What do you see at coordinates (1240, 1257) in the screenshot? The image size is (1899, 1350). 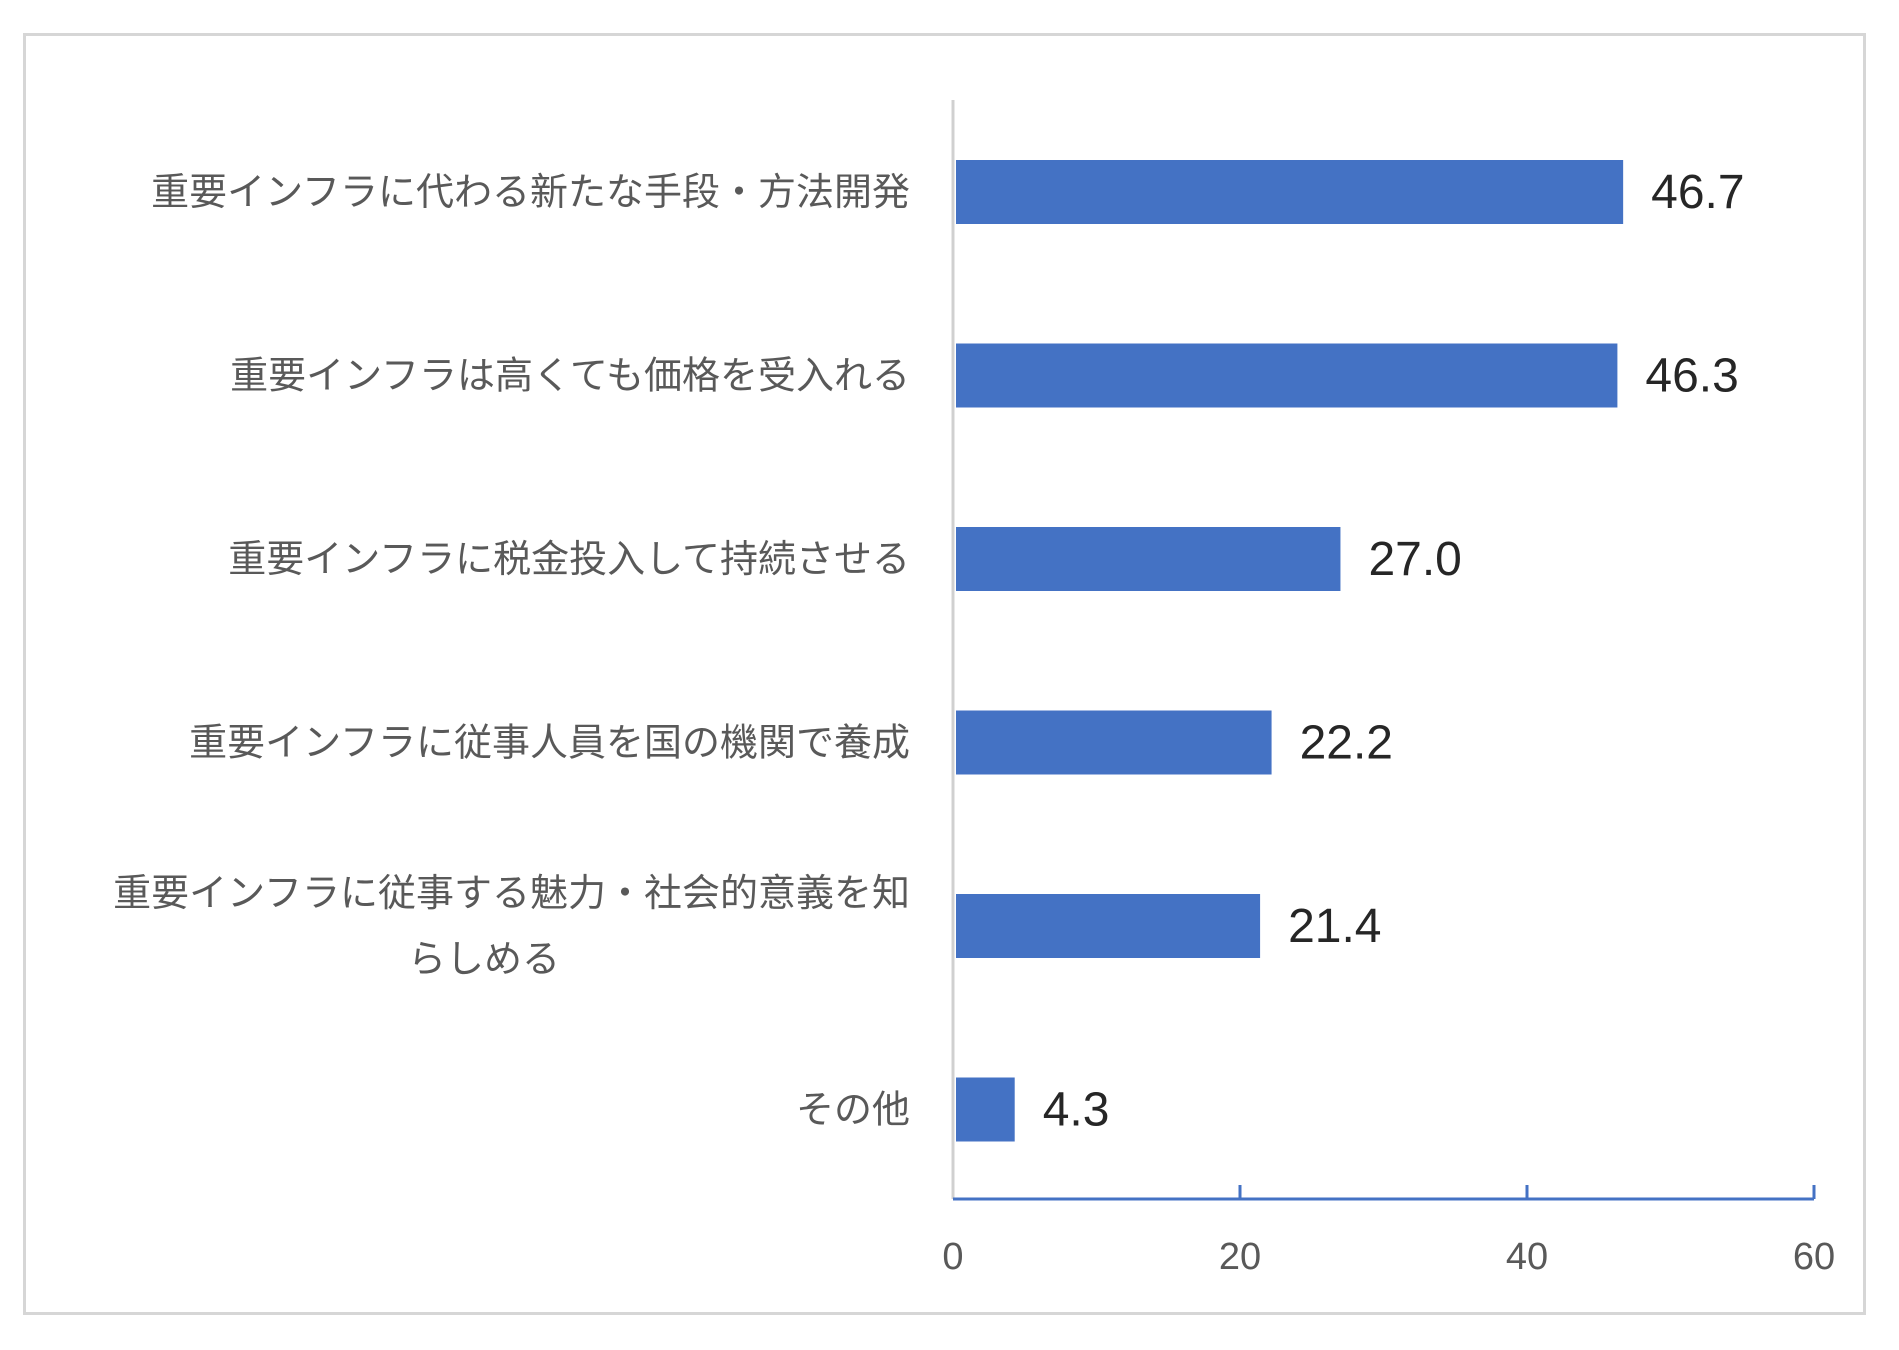 I see `x-tick-label-20: 20` at bounding box center [1240, 1257].